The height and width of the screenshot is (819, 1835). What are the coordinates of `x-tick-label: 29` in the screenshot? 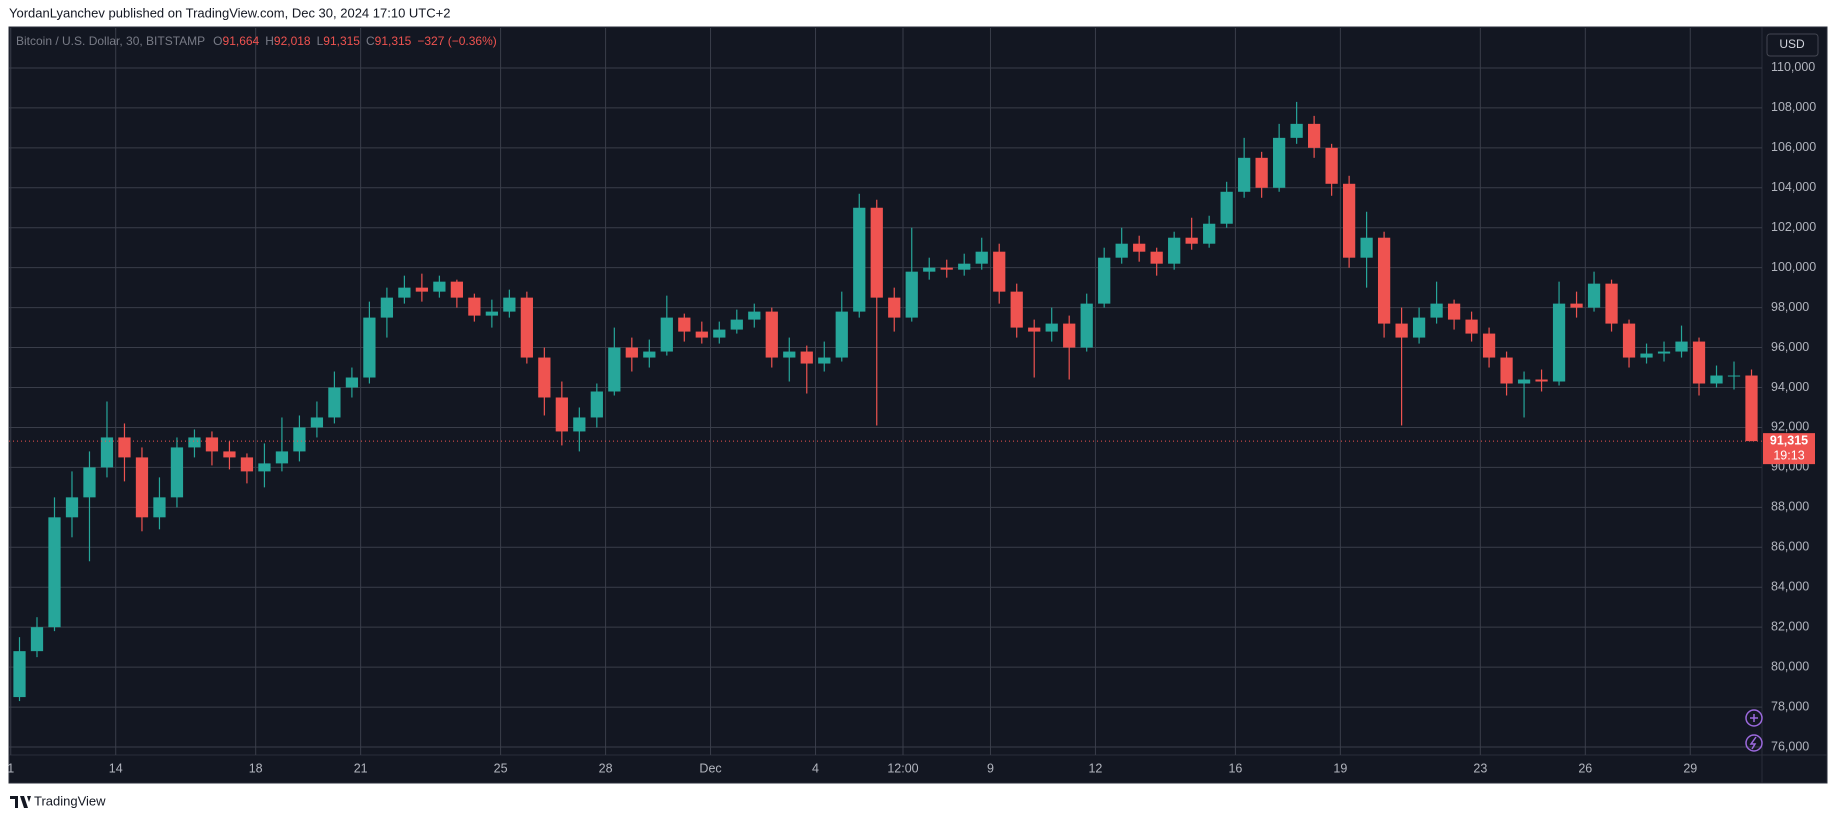 It's located at (1690, 768).